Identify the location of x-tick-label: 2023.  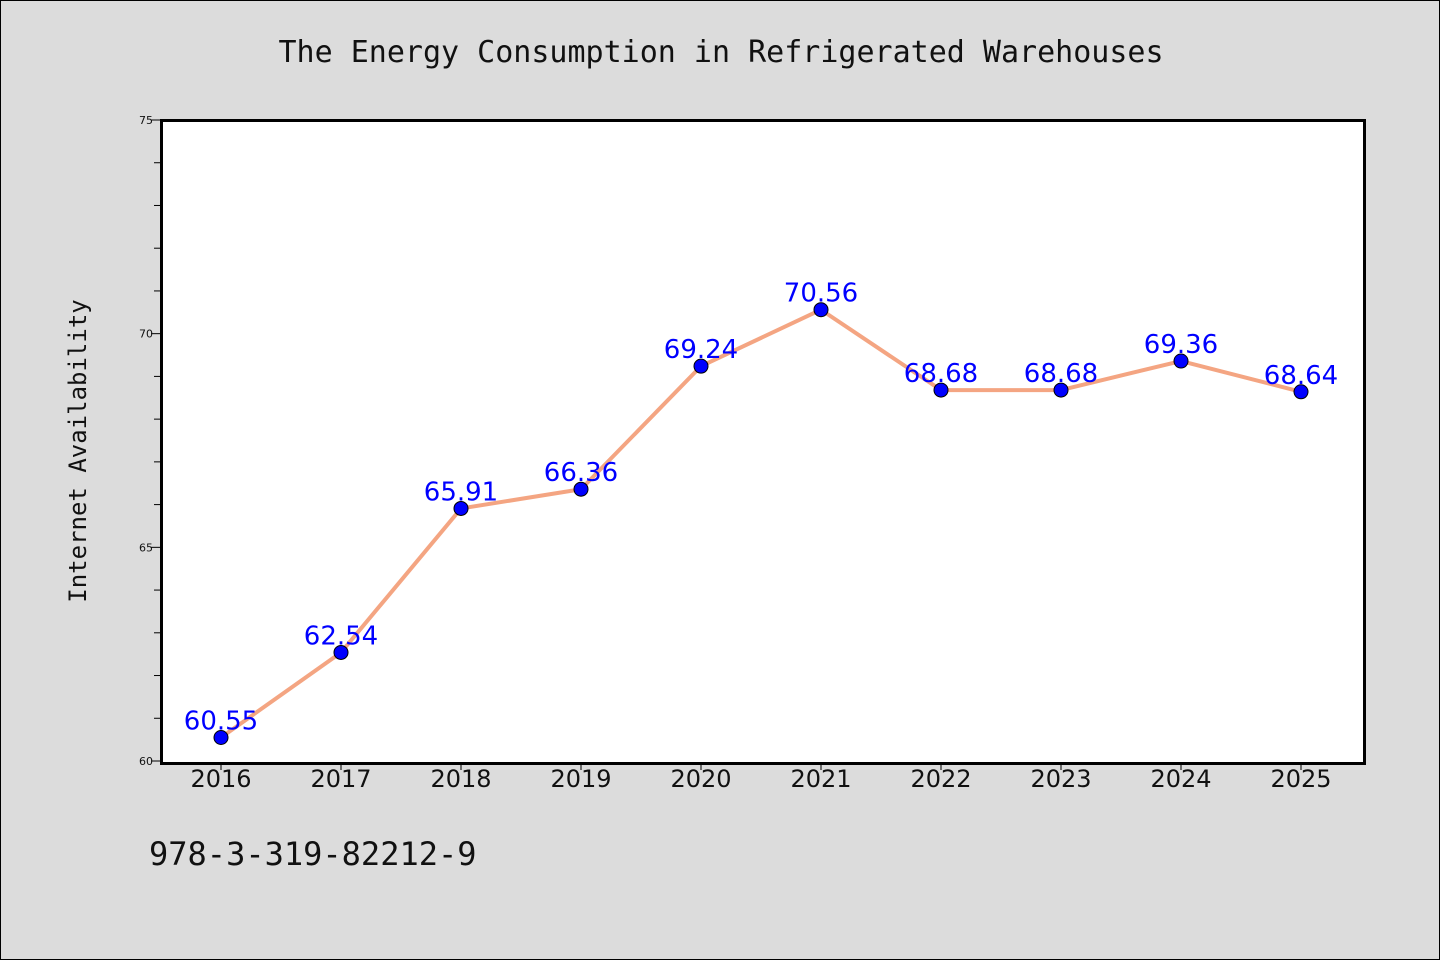
(1060, 779).